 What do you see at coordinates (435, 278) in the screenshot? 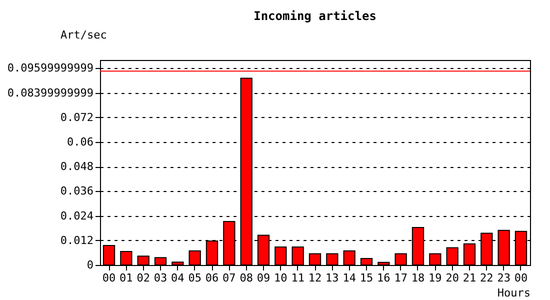
I see `x-tick-label: 19` at bounding box center [435, 278].